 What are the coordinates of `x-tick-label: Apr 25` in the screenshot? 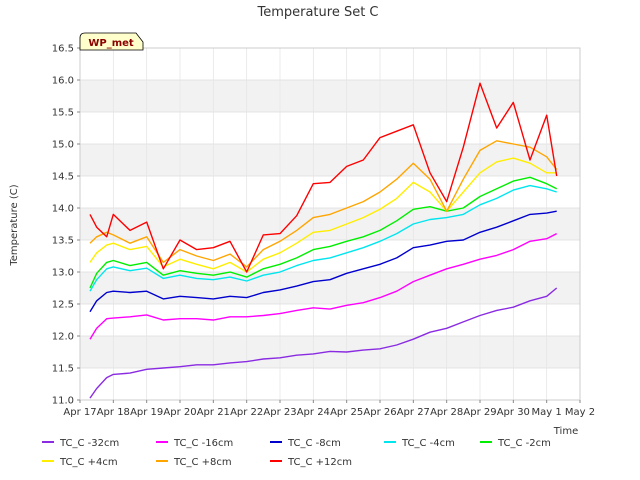 It's located at (346, 412).